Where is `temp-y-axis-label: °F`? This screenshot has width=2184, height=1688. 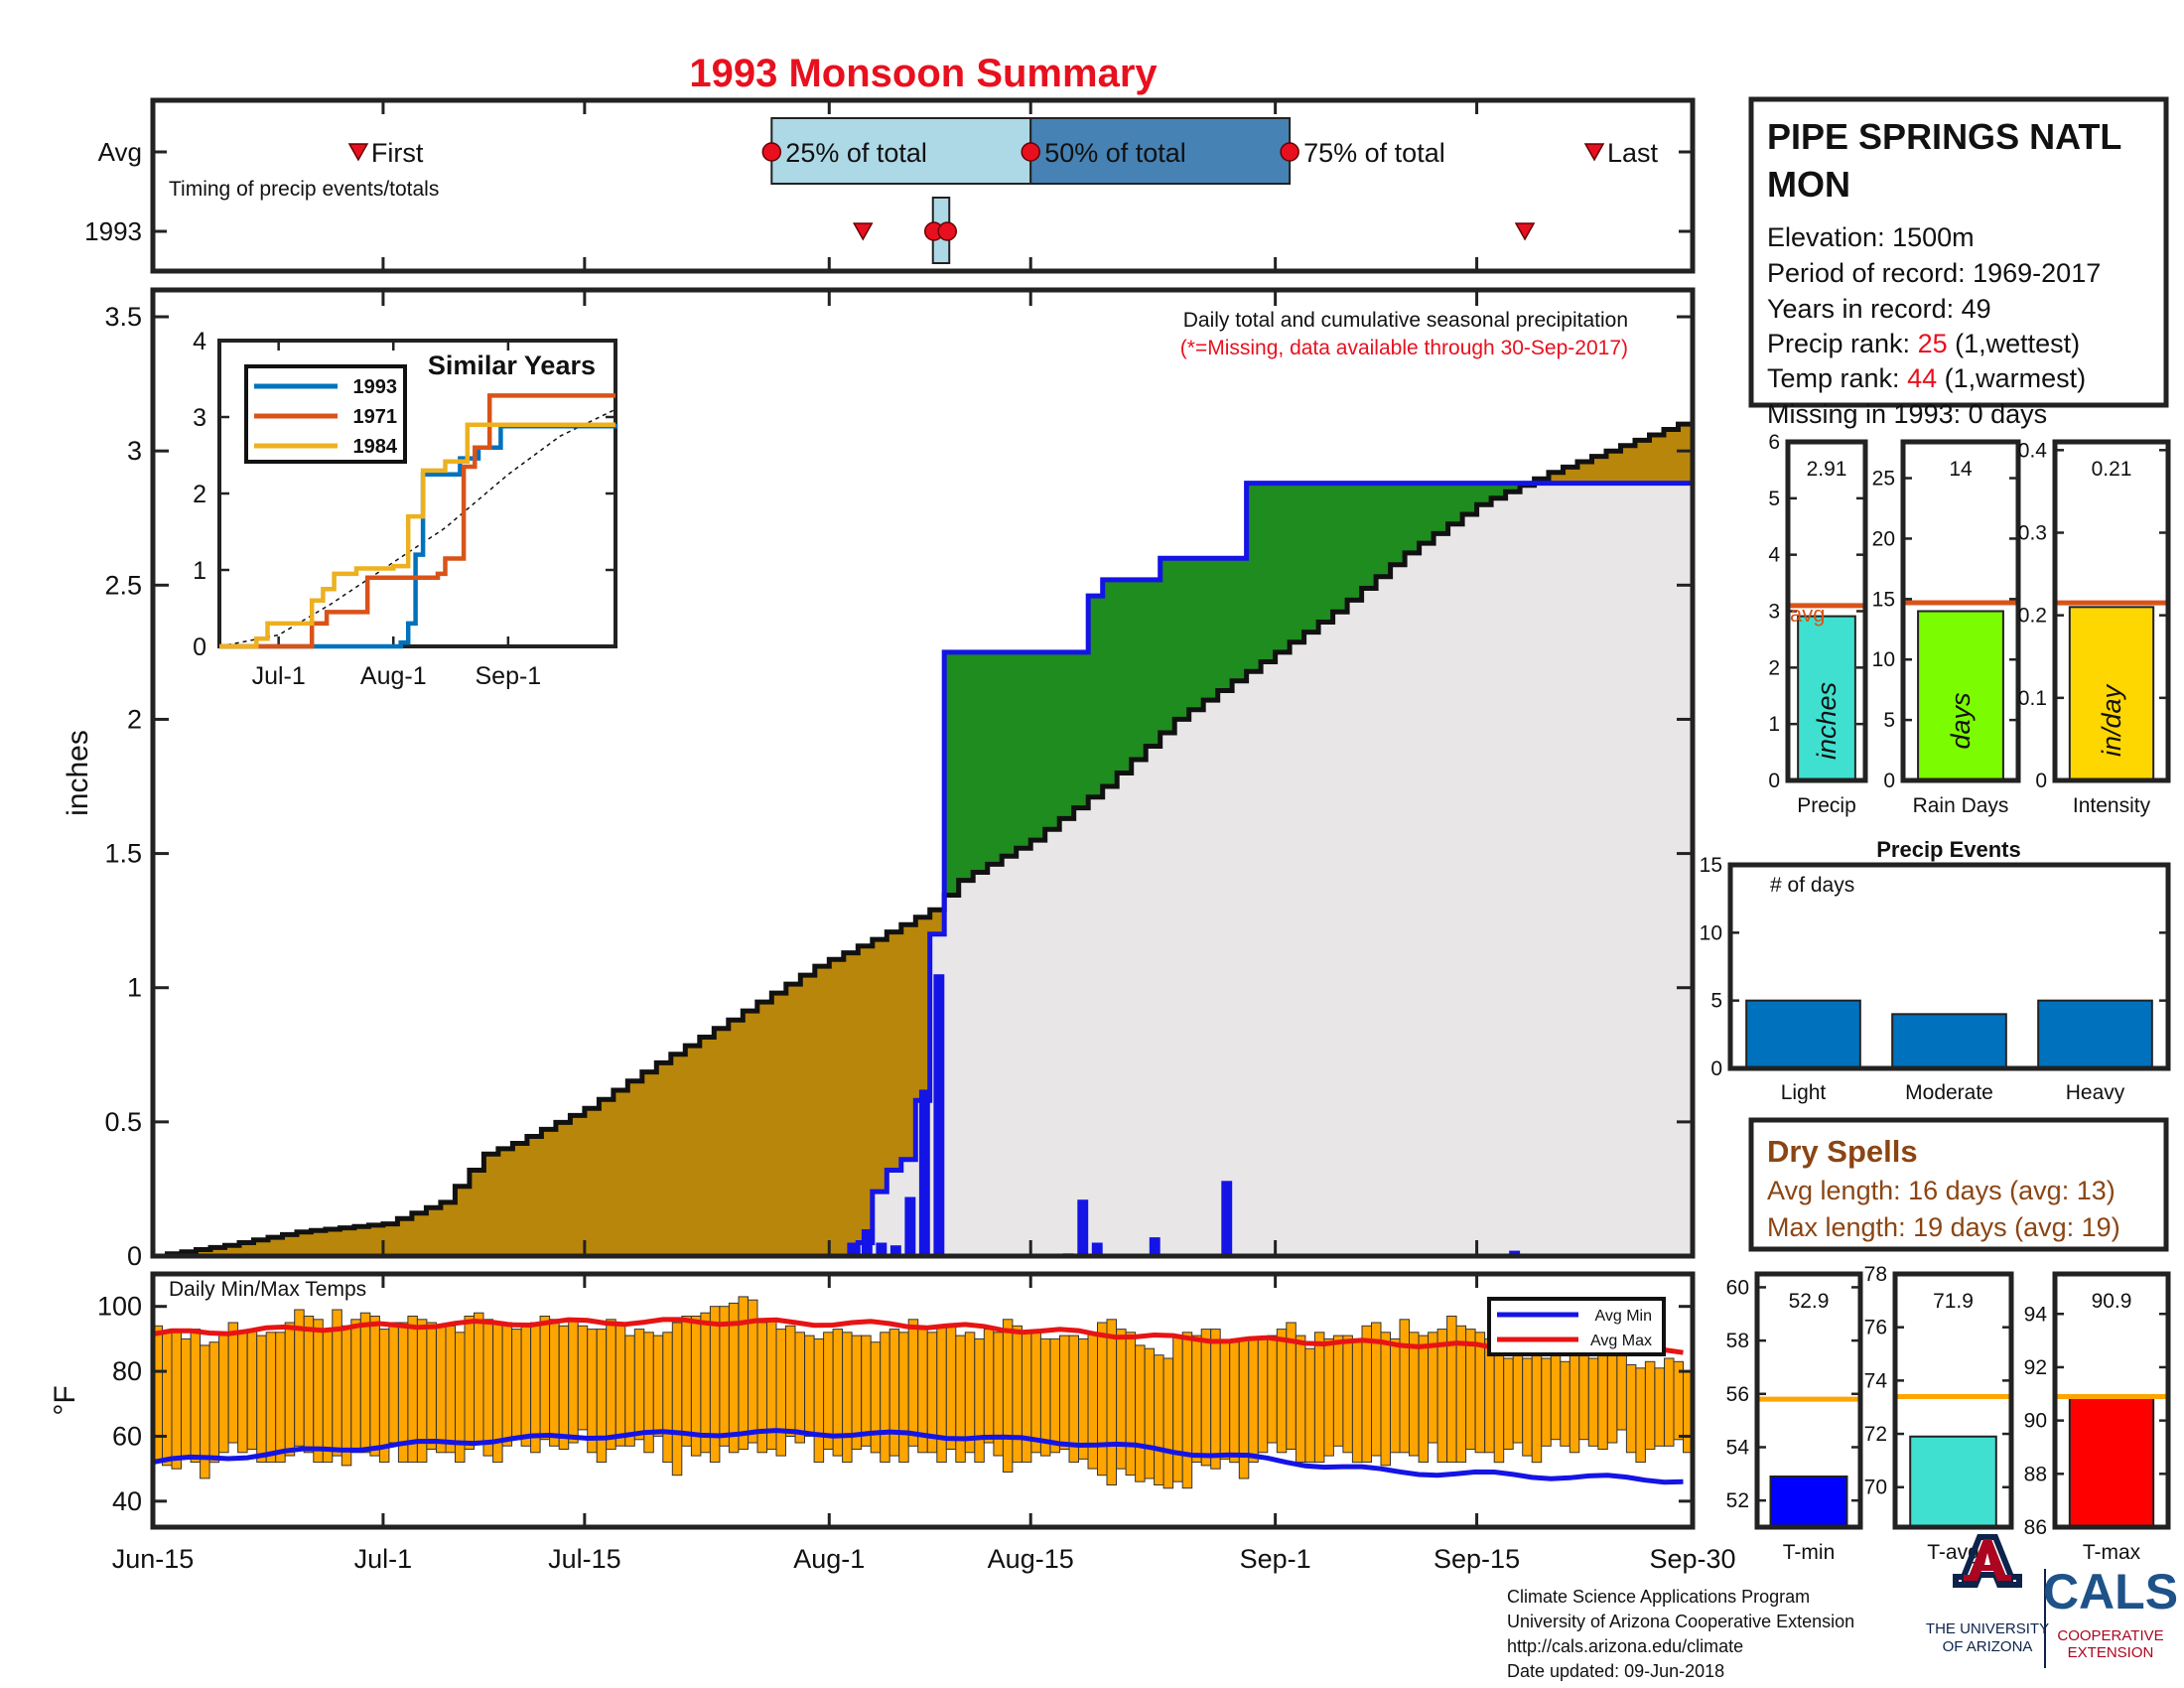
temp-y-axis-label: °F is located at coordinates (65, 1400).